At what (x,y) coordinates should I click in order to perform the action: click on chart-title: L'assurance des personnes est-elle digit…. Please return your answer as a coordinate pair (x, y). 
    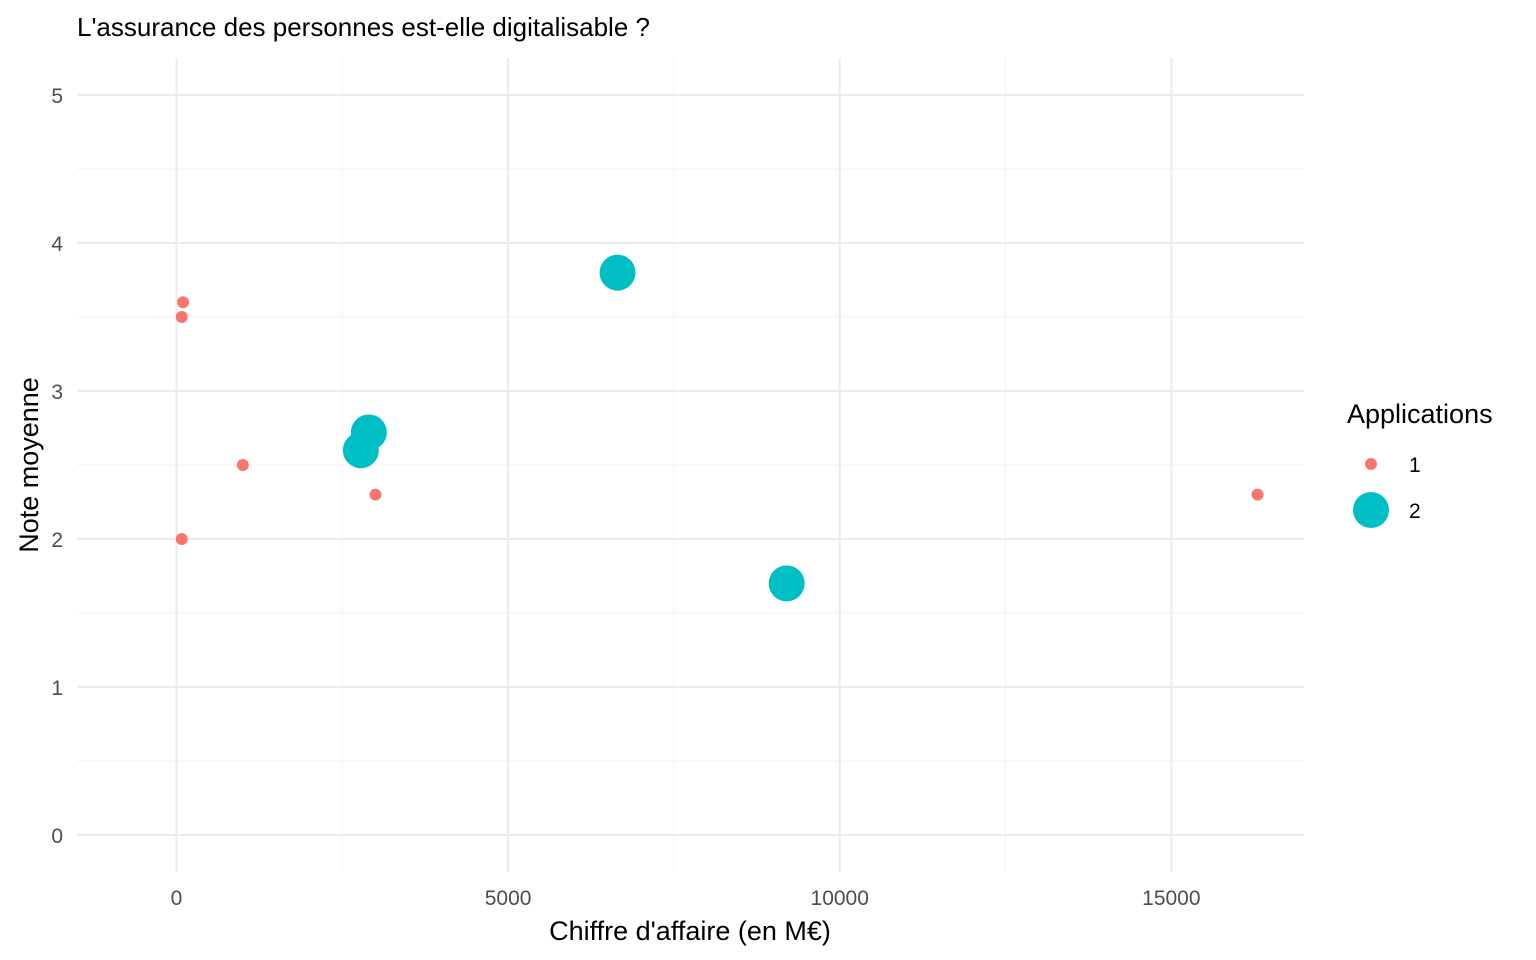
    Looking at the image, I should click on (363, 27).